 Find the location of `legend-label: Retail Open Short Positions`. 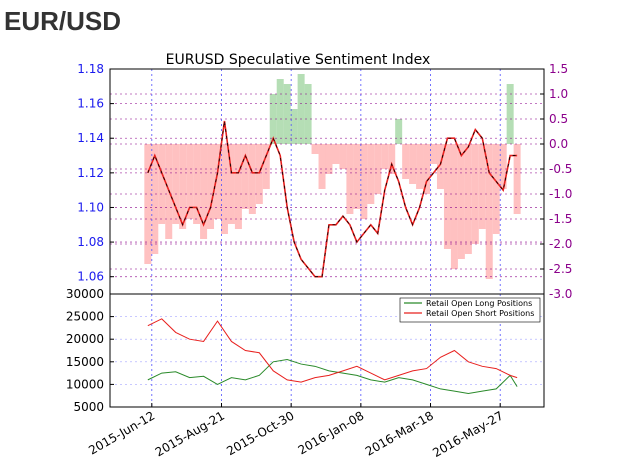

legend-label: Retail Open Short Positions is located at coordinates (480, 313).